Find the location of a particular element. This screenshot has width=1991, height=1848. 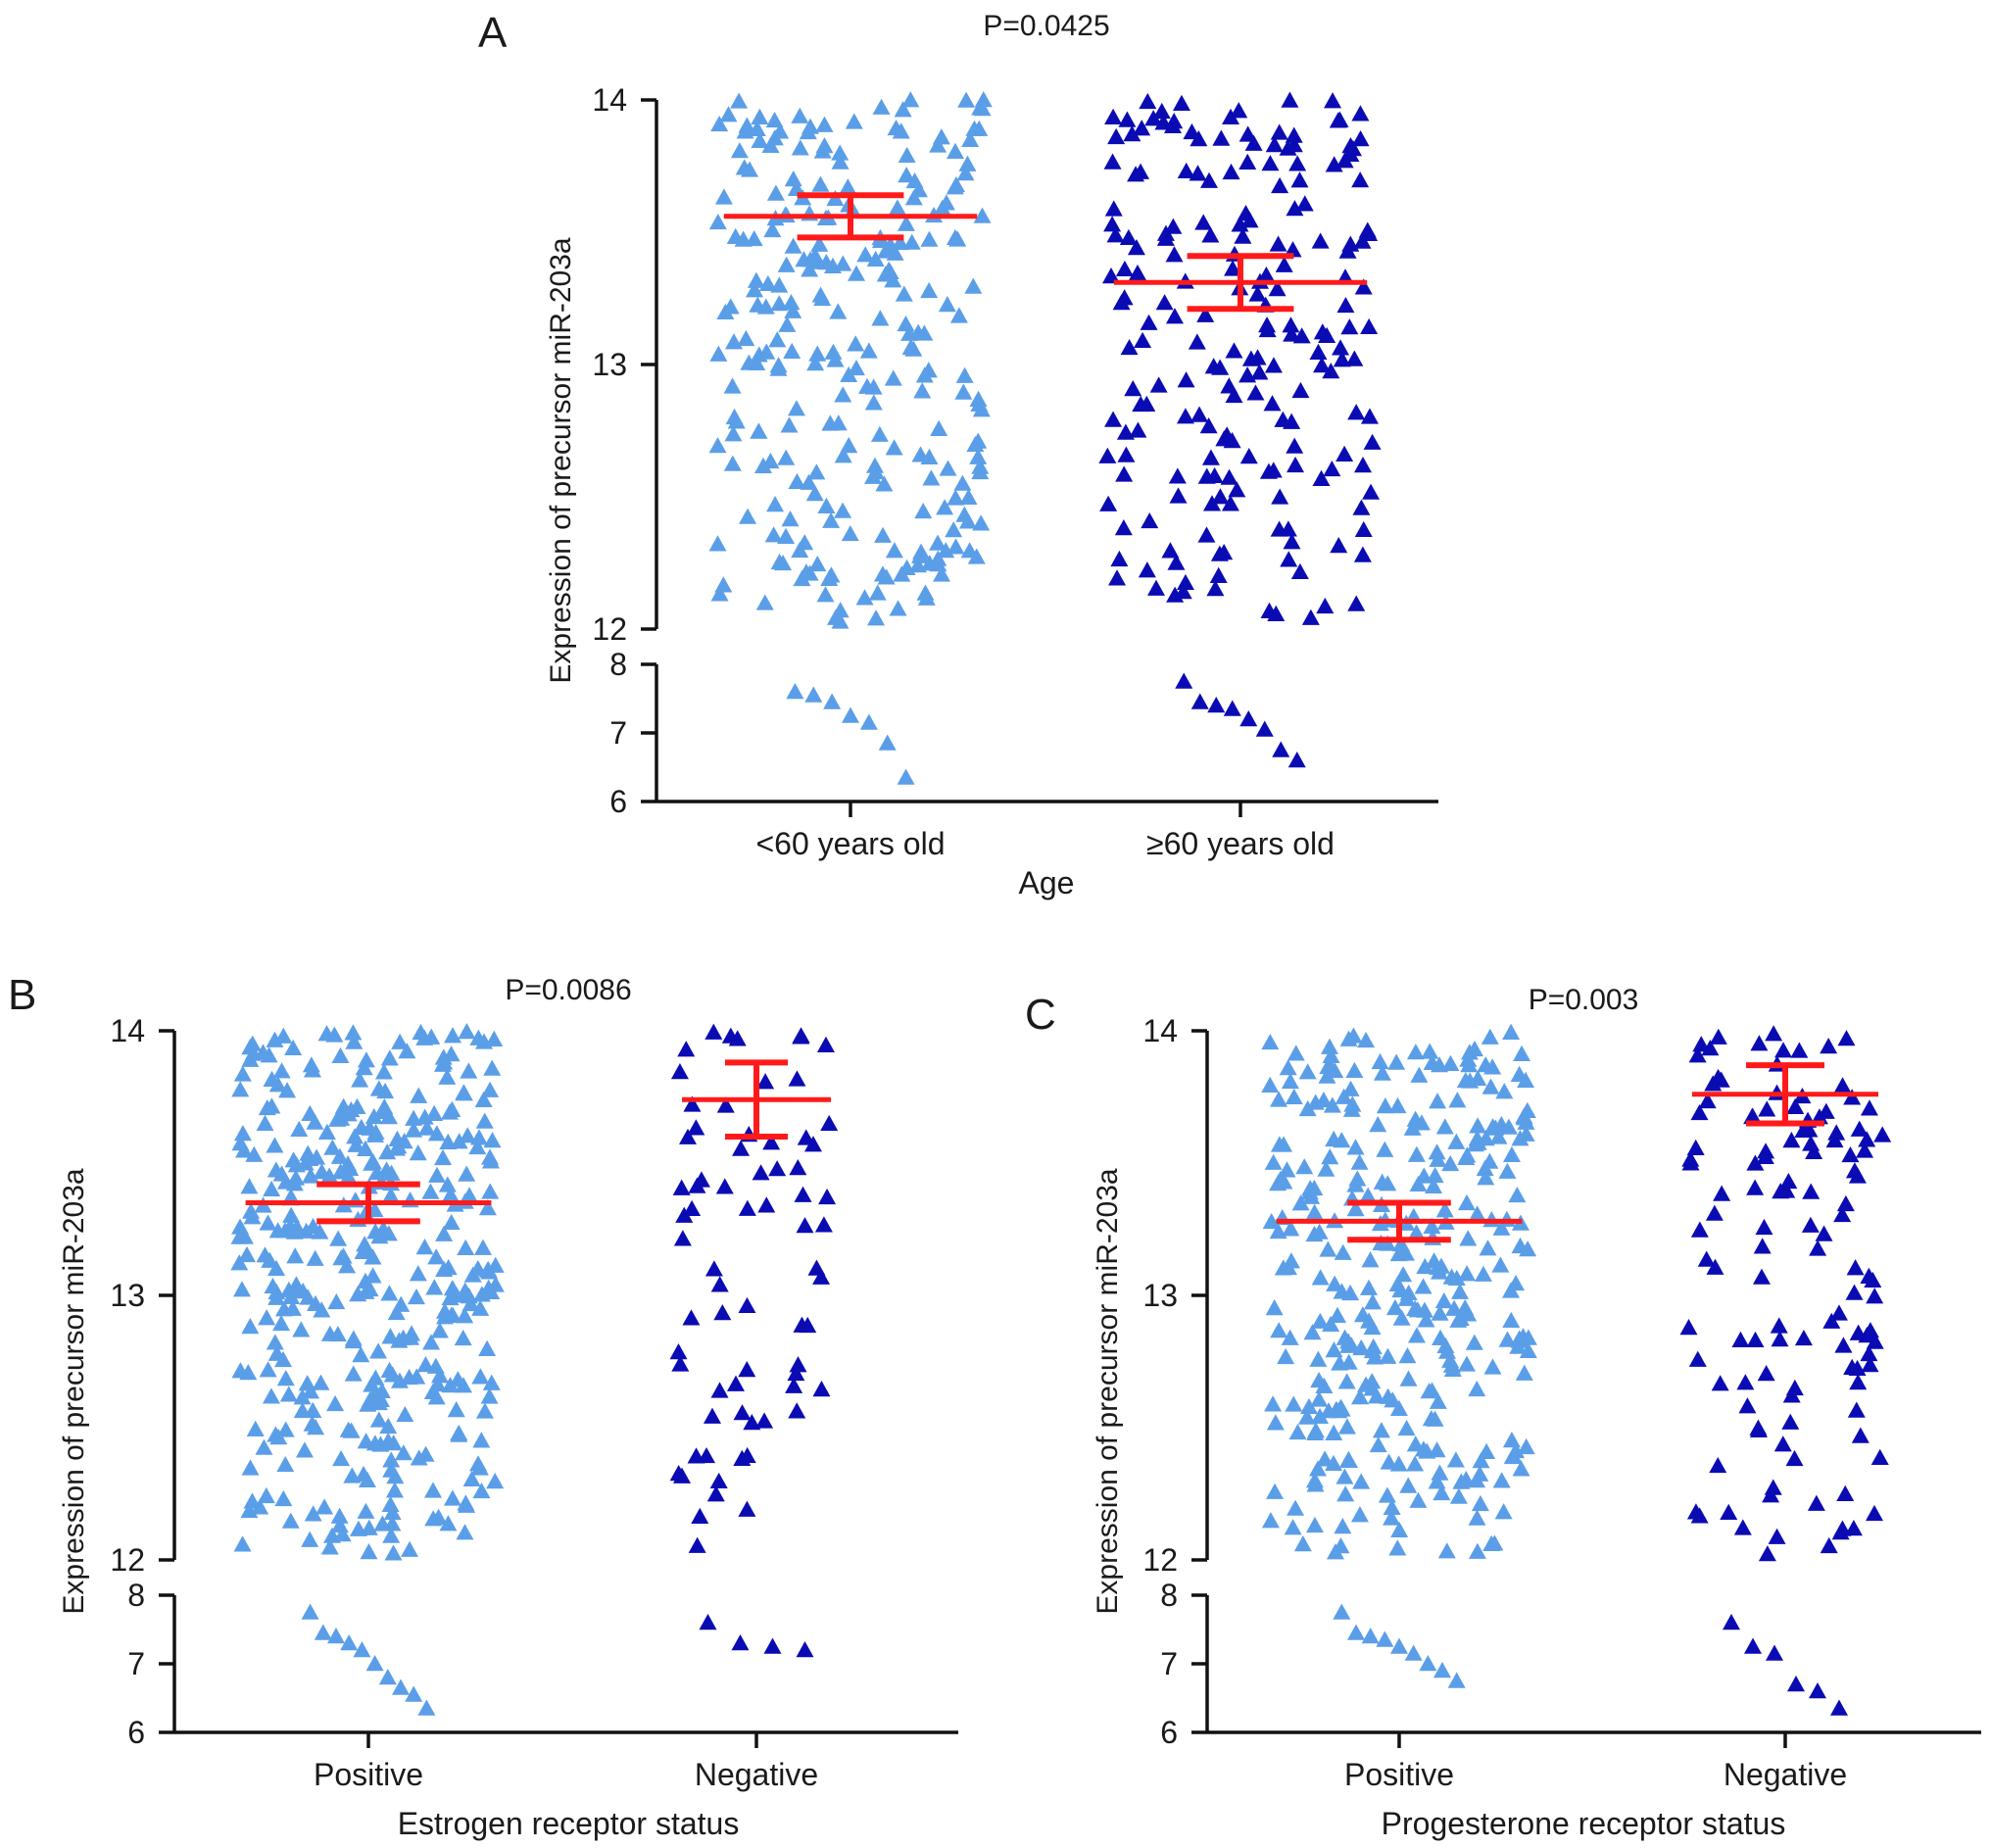

panel-a-ytick-label-12: 12 is located at coordinates (609, 629).